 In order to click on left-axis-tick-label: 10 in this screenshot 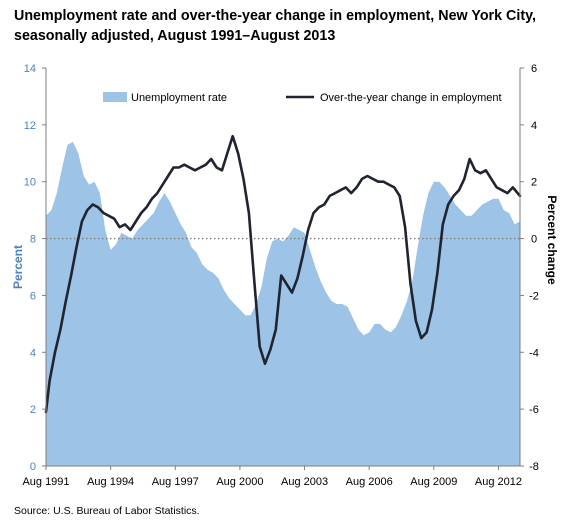, I will do `click(30, 183)`.